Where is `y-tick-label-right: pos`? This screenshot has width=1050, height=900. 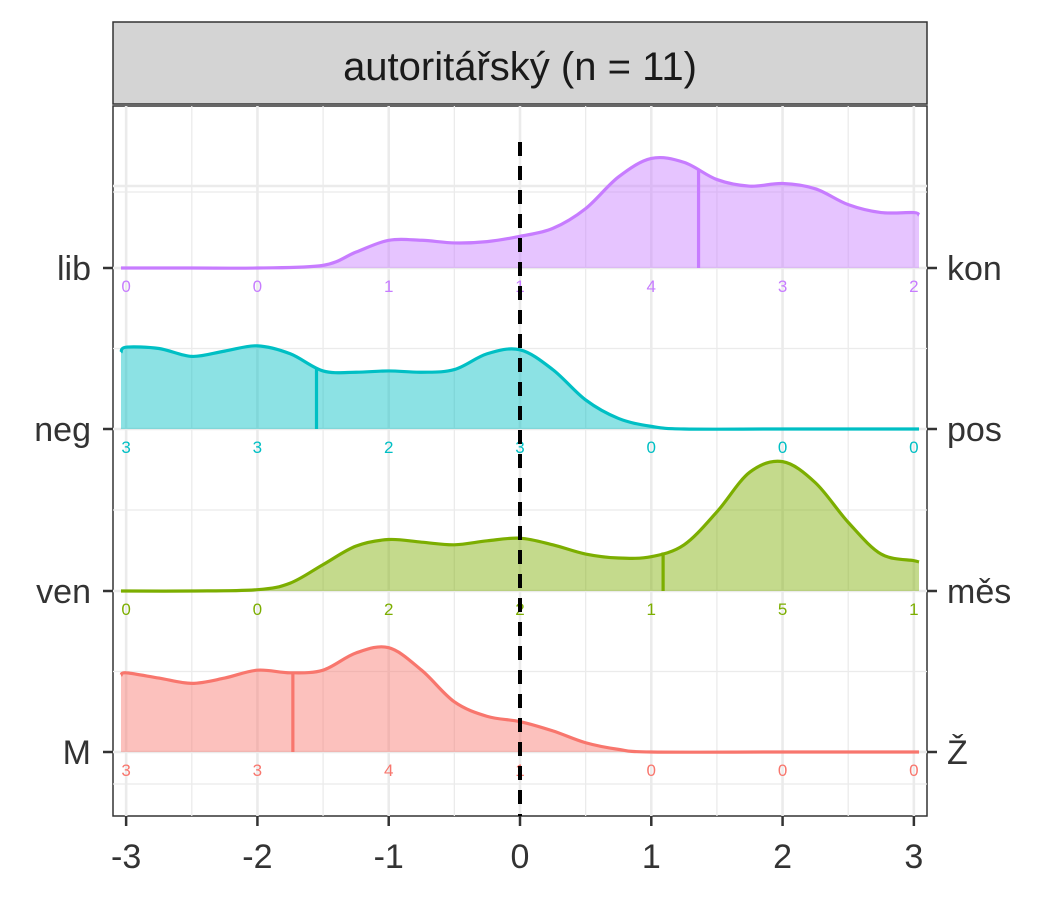 y-tick-label-right: pos is located at coordinates (974, 430).